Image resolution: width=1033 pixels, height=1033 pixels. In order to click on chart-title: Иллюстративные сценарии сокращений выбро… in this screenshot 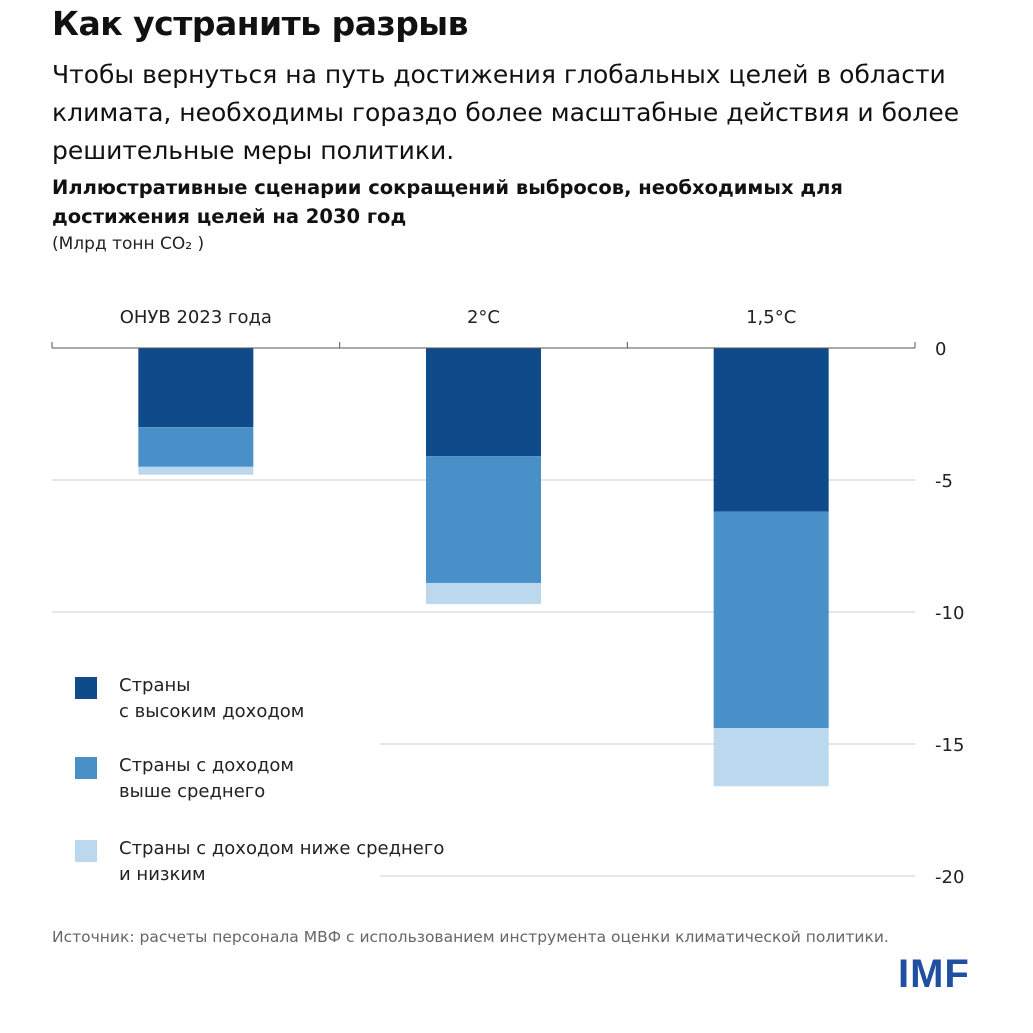, I will do `click(447, 202)`.